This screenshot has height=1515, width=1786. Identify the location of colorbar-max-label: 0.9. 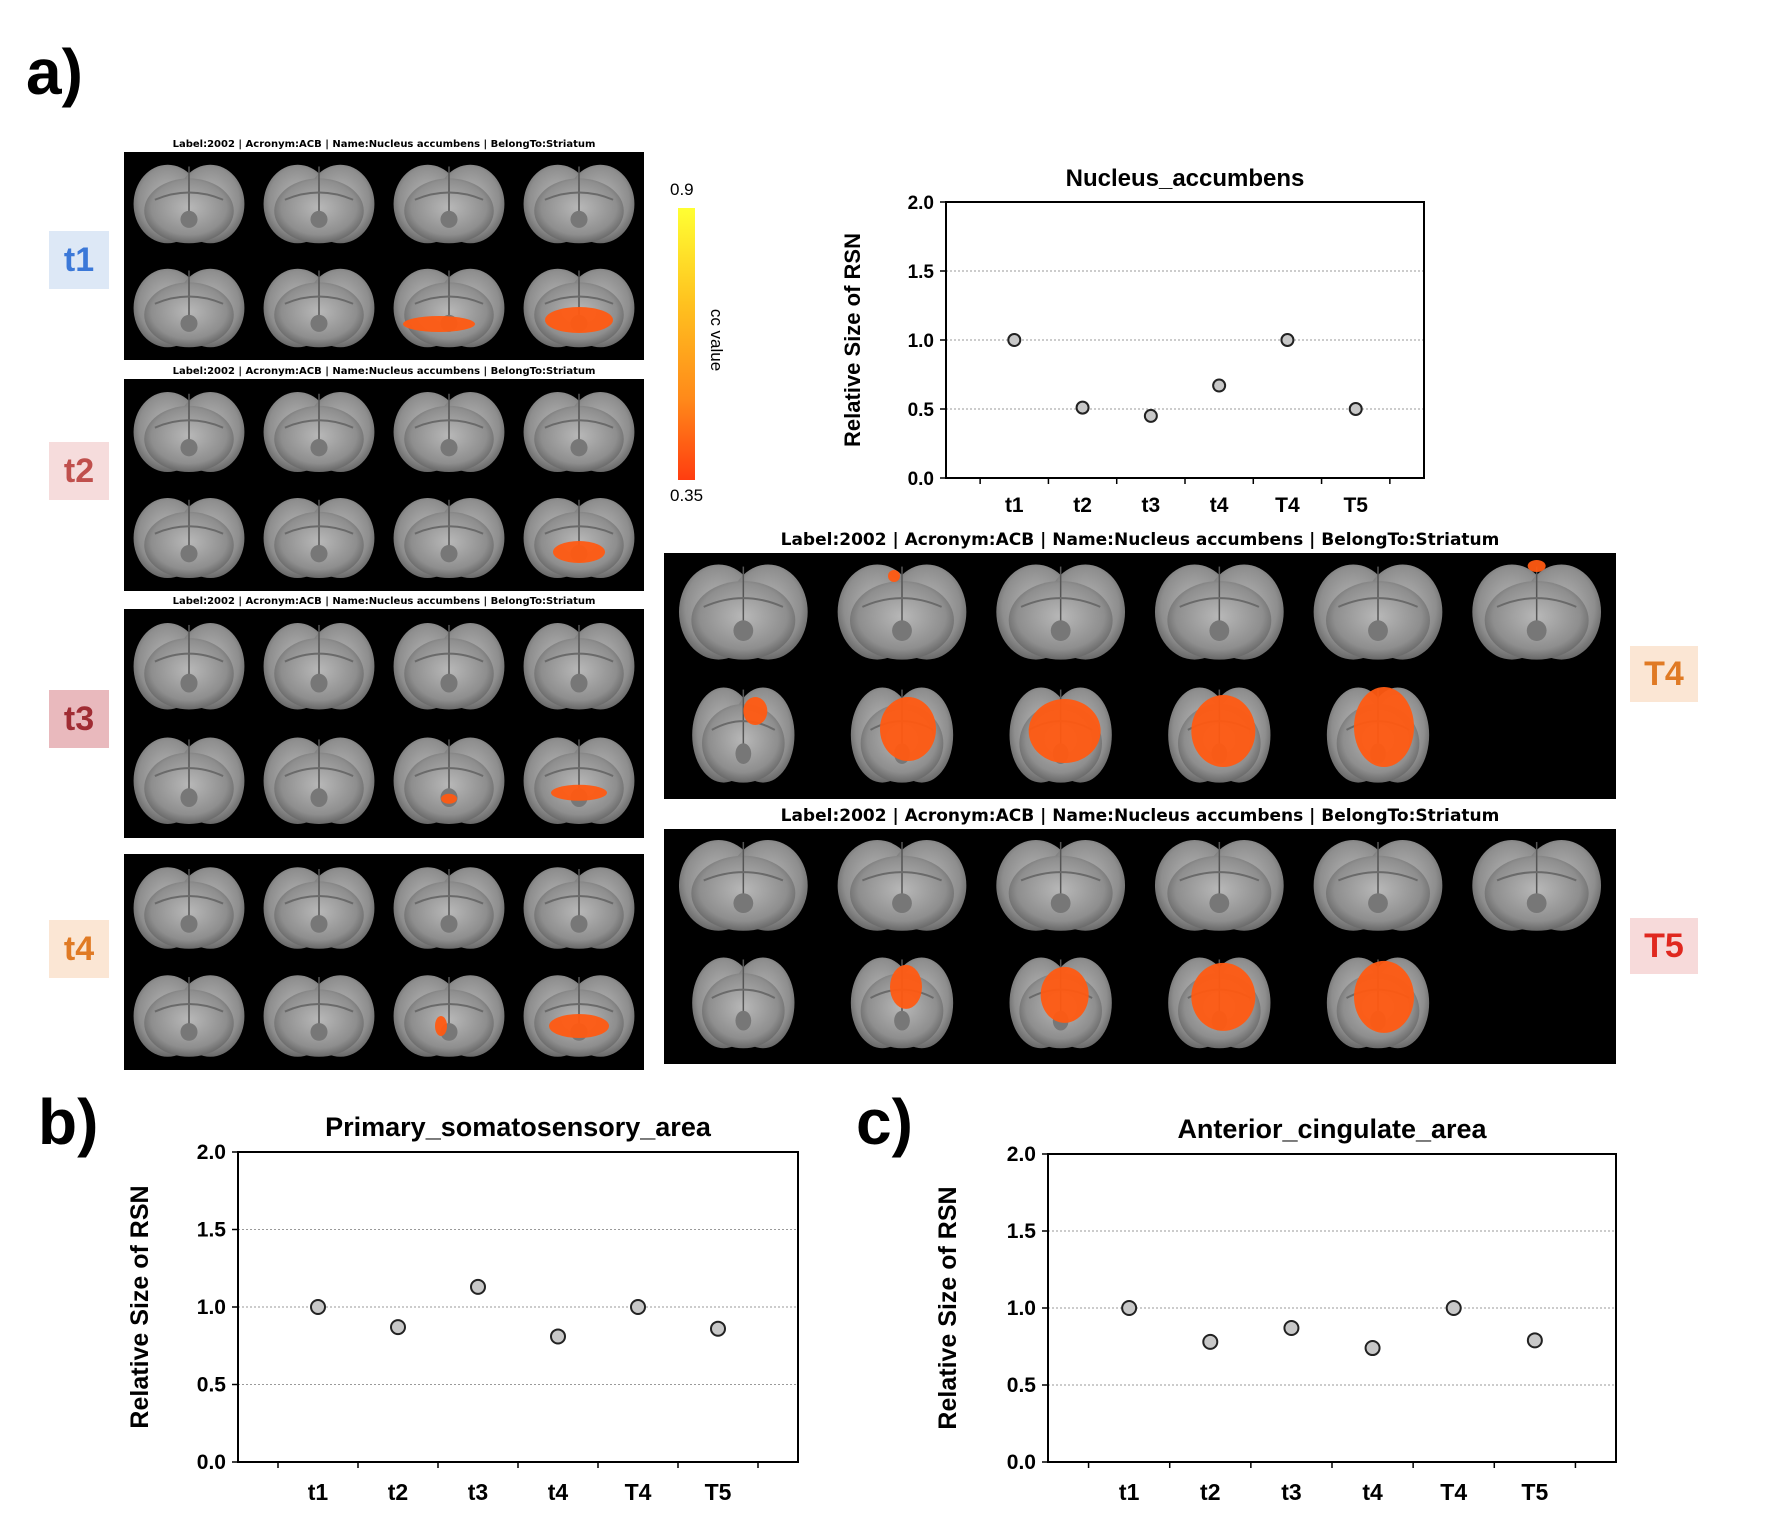
(682, 189).